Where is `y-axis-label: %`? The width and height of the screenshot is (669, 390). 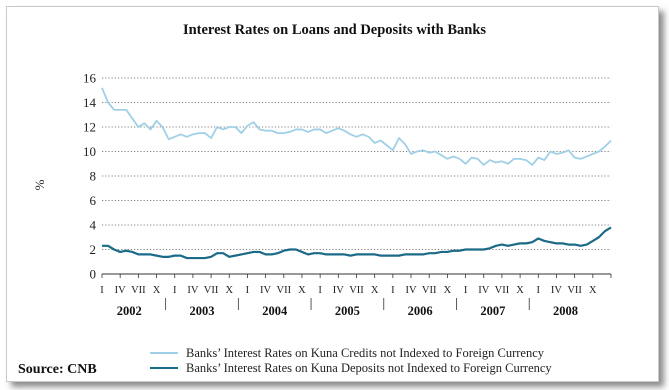 y-axis-label: % is located at coordinates (39, 184).